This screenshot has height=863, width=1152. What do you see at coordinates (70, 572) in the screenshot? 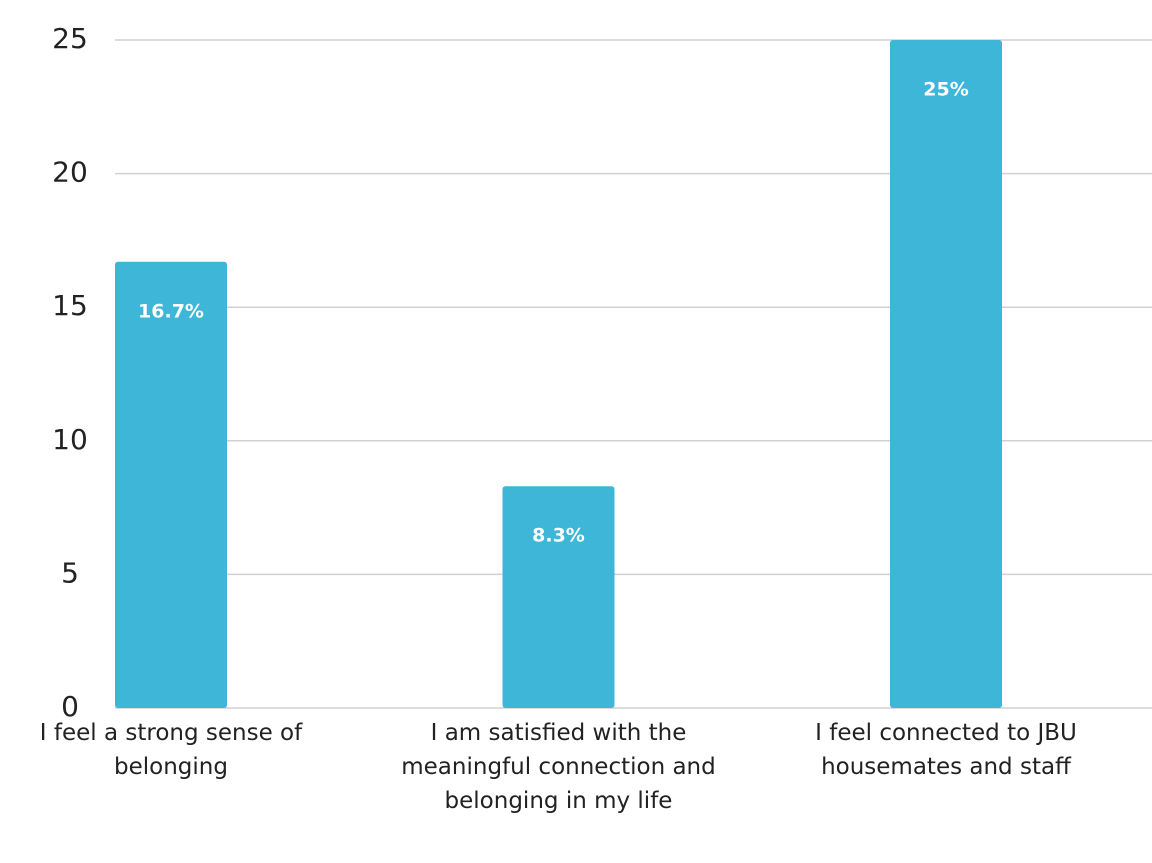
I see `y-tick-label: 5` at bounding box center [70, 572].